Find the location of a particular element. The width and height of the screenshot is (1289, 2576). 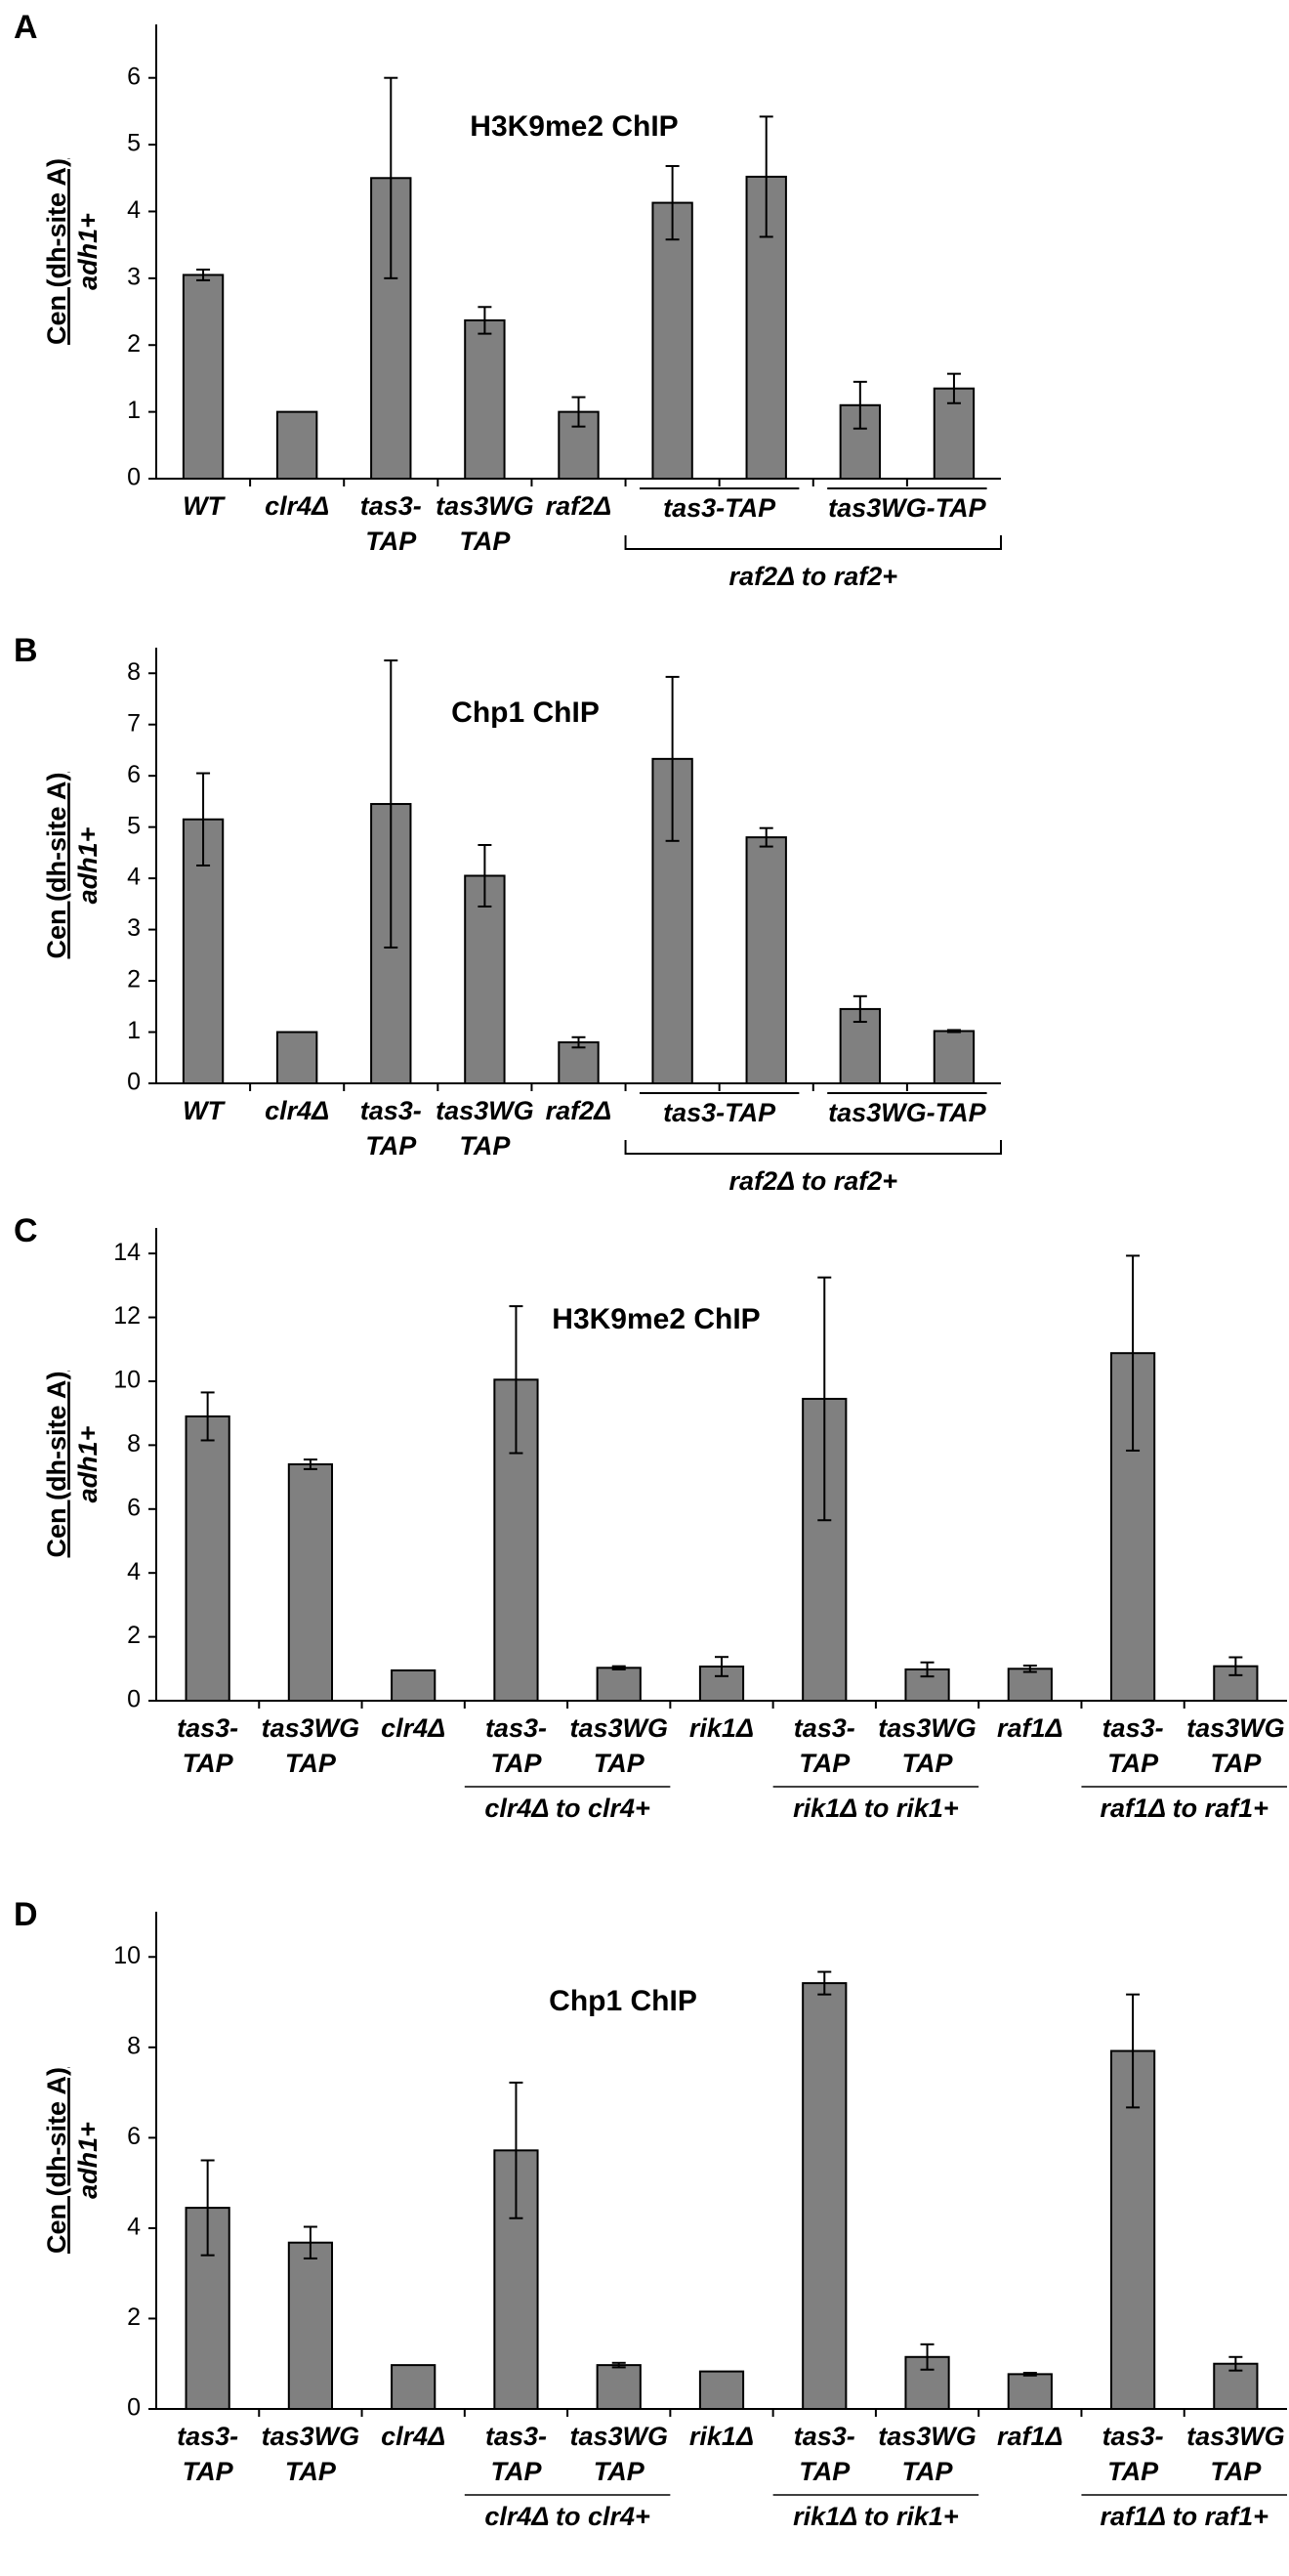

x-tick-label: raf2Δ is located at coordinates (579, 1110).